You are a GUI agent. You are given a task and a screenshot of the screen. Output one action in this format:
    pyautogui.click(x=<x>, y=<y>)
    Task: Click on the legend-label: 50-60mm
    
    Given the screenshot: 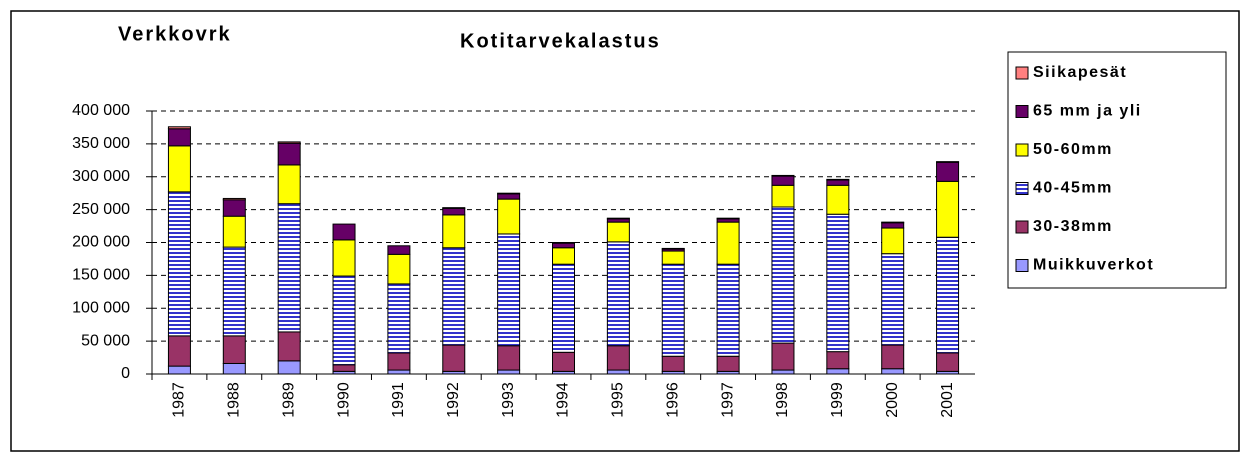 What is the action you would take?
    pyautogui.click(x=1073, y=149)
    